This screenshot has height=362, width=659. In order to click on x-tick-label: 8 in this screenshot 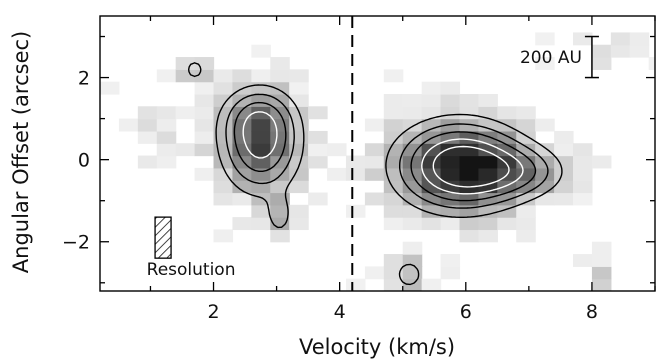, I will do `click(592, 312)`.